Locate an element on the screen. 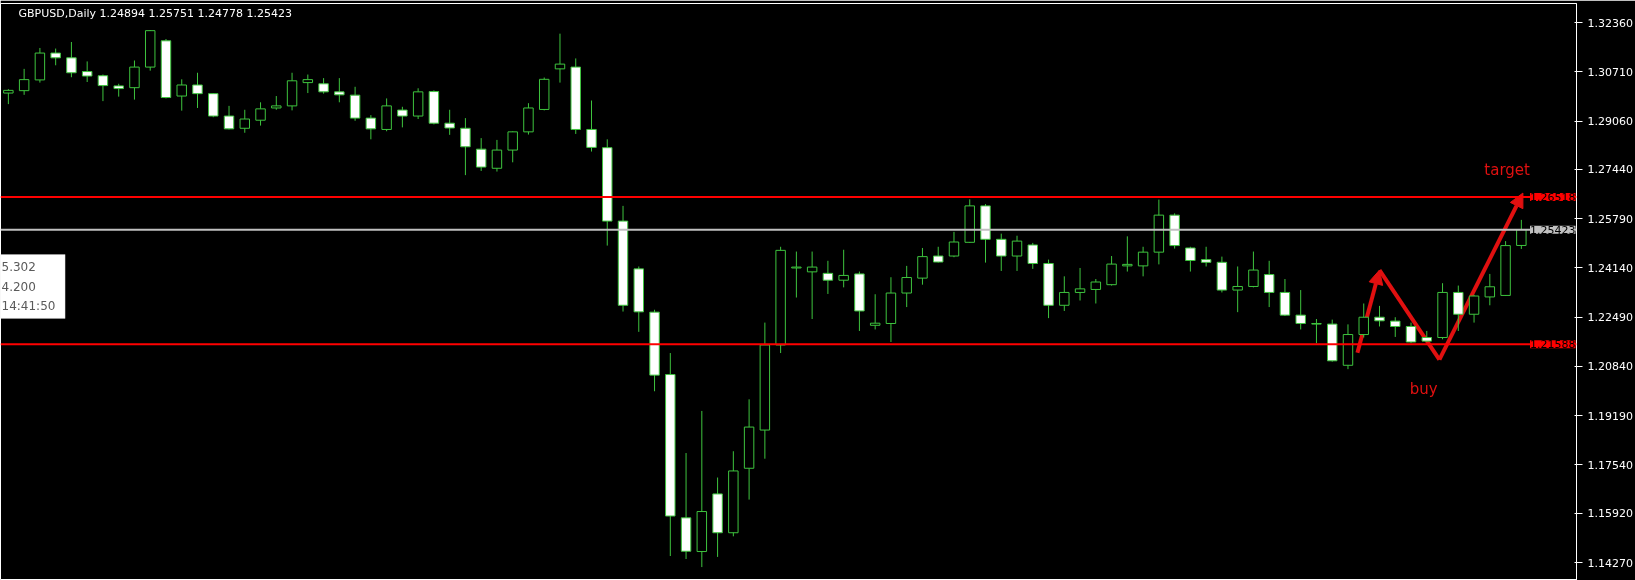 This screenshot has height=580, width=1635. y-tick-label: 1.27440 is located at coordinates (1610, 170).